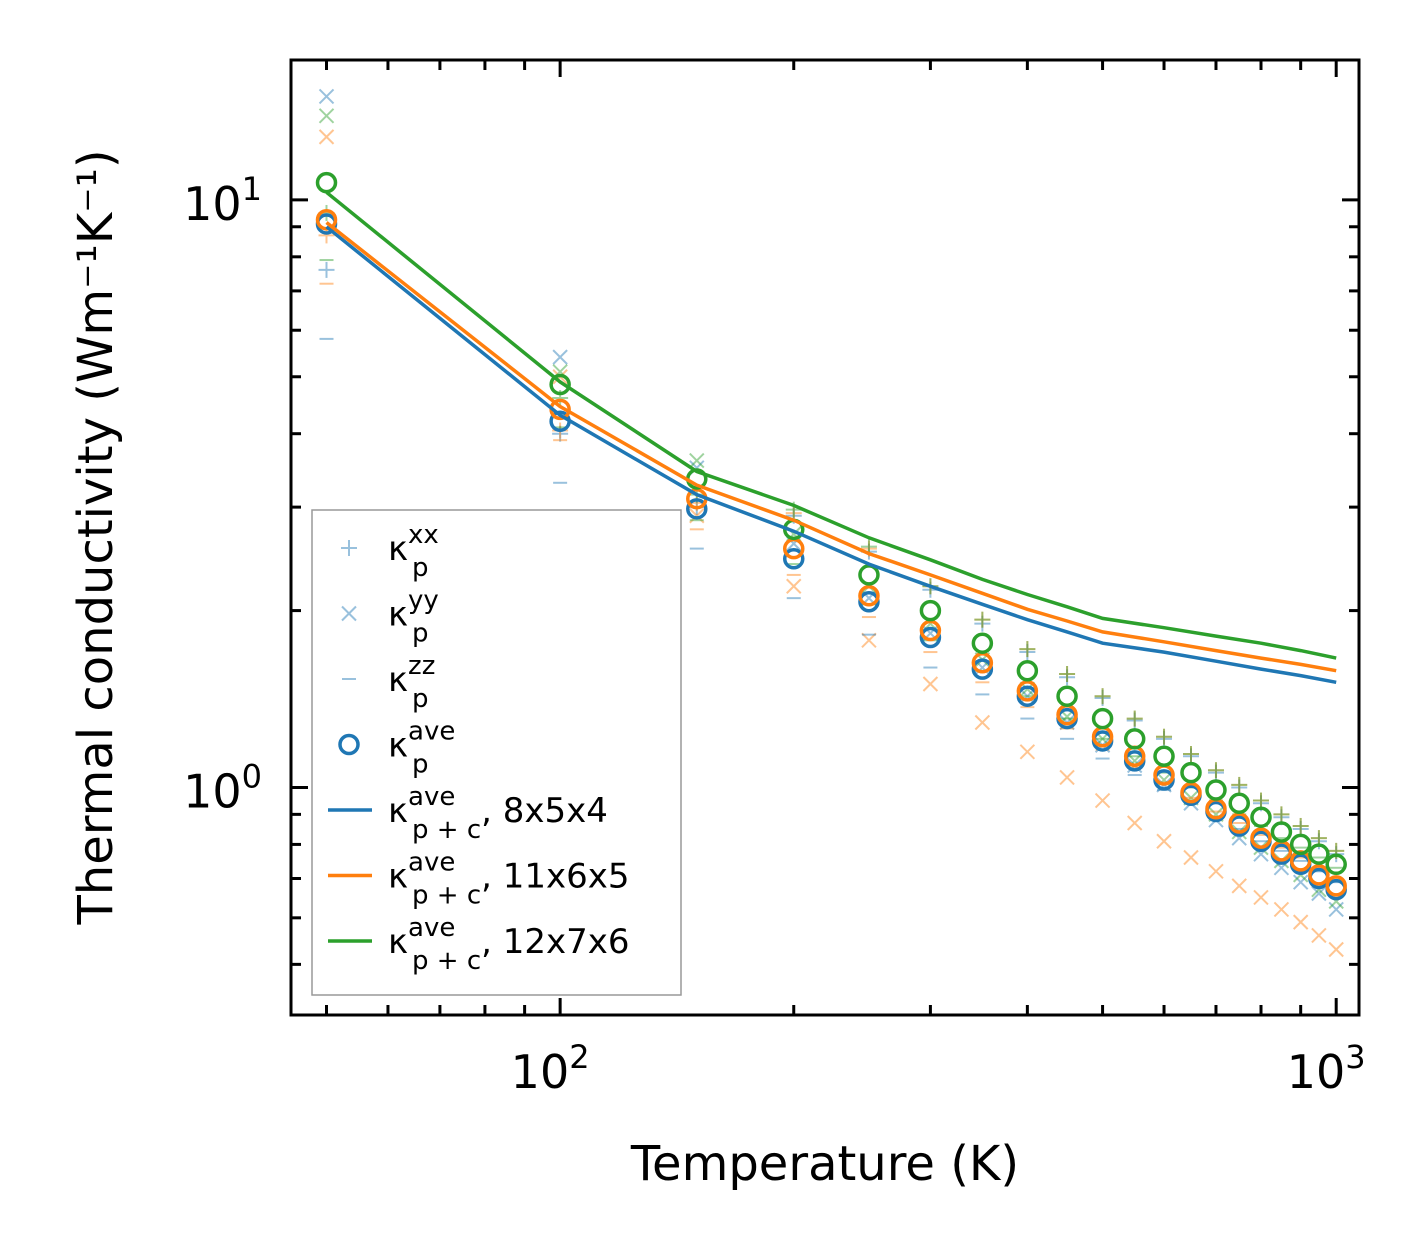 This screenshot has width=1421, height=1254. Describe the element at coordinates (413, 617) in the screenshot. I see `legend-label: κyy p` at that location.